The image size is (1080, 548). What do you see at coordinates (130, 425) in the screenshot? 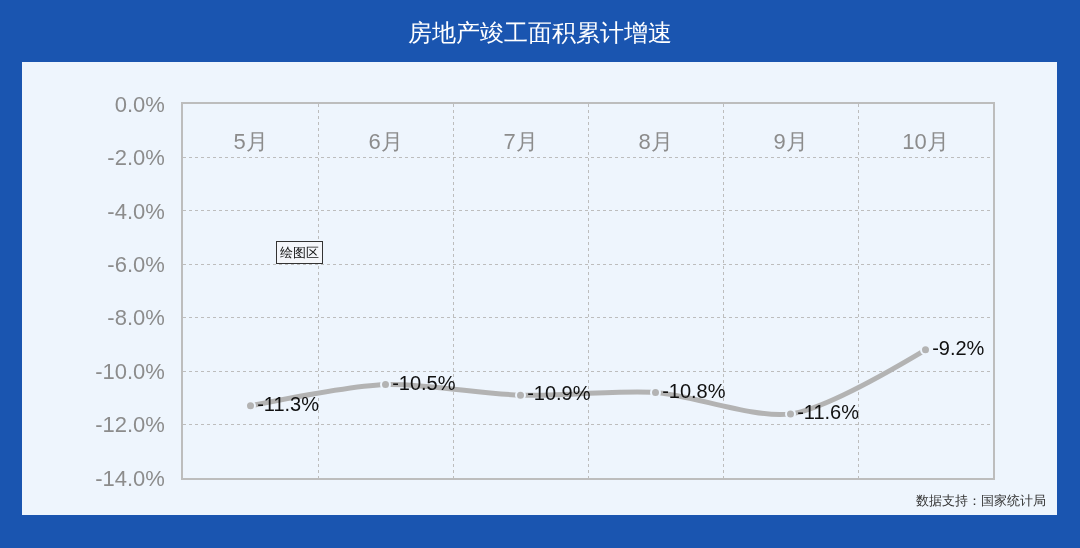
I see `y-tick-label: -12.0%` at bounding box center [130, 425].